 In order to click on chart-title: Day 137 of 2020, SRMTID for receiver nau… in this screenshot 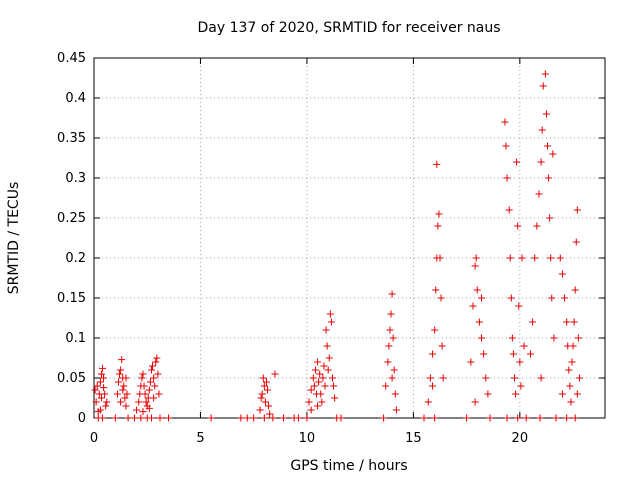, I will do `click(348, 28)`.